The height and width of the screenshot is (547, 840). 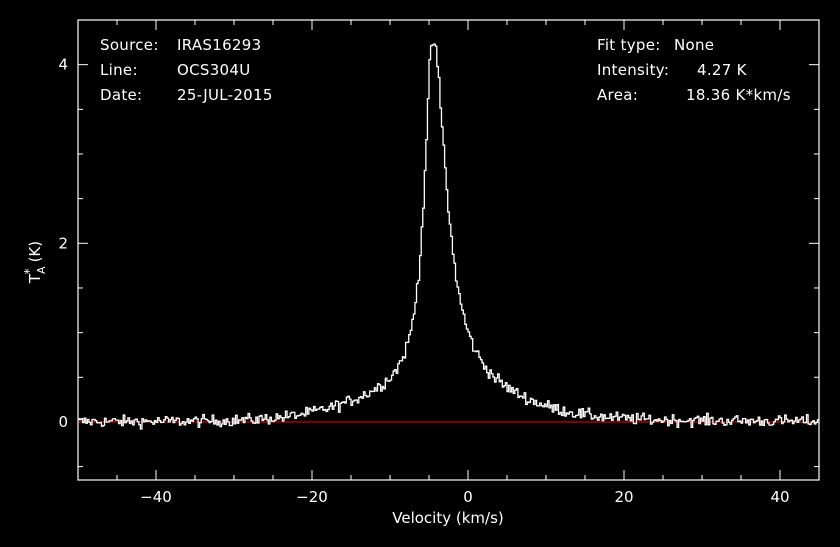 What do you see at coordinates (468, 497) in the screenshot?
I see `x-tick-label: 0` at bounding box center [468, 497].